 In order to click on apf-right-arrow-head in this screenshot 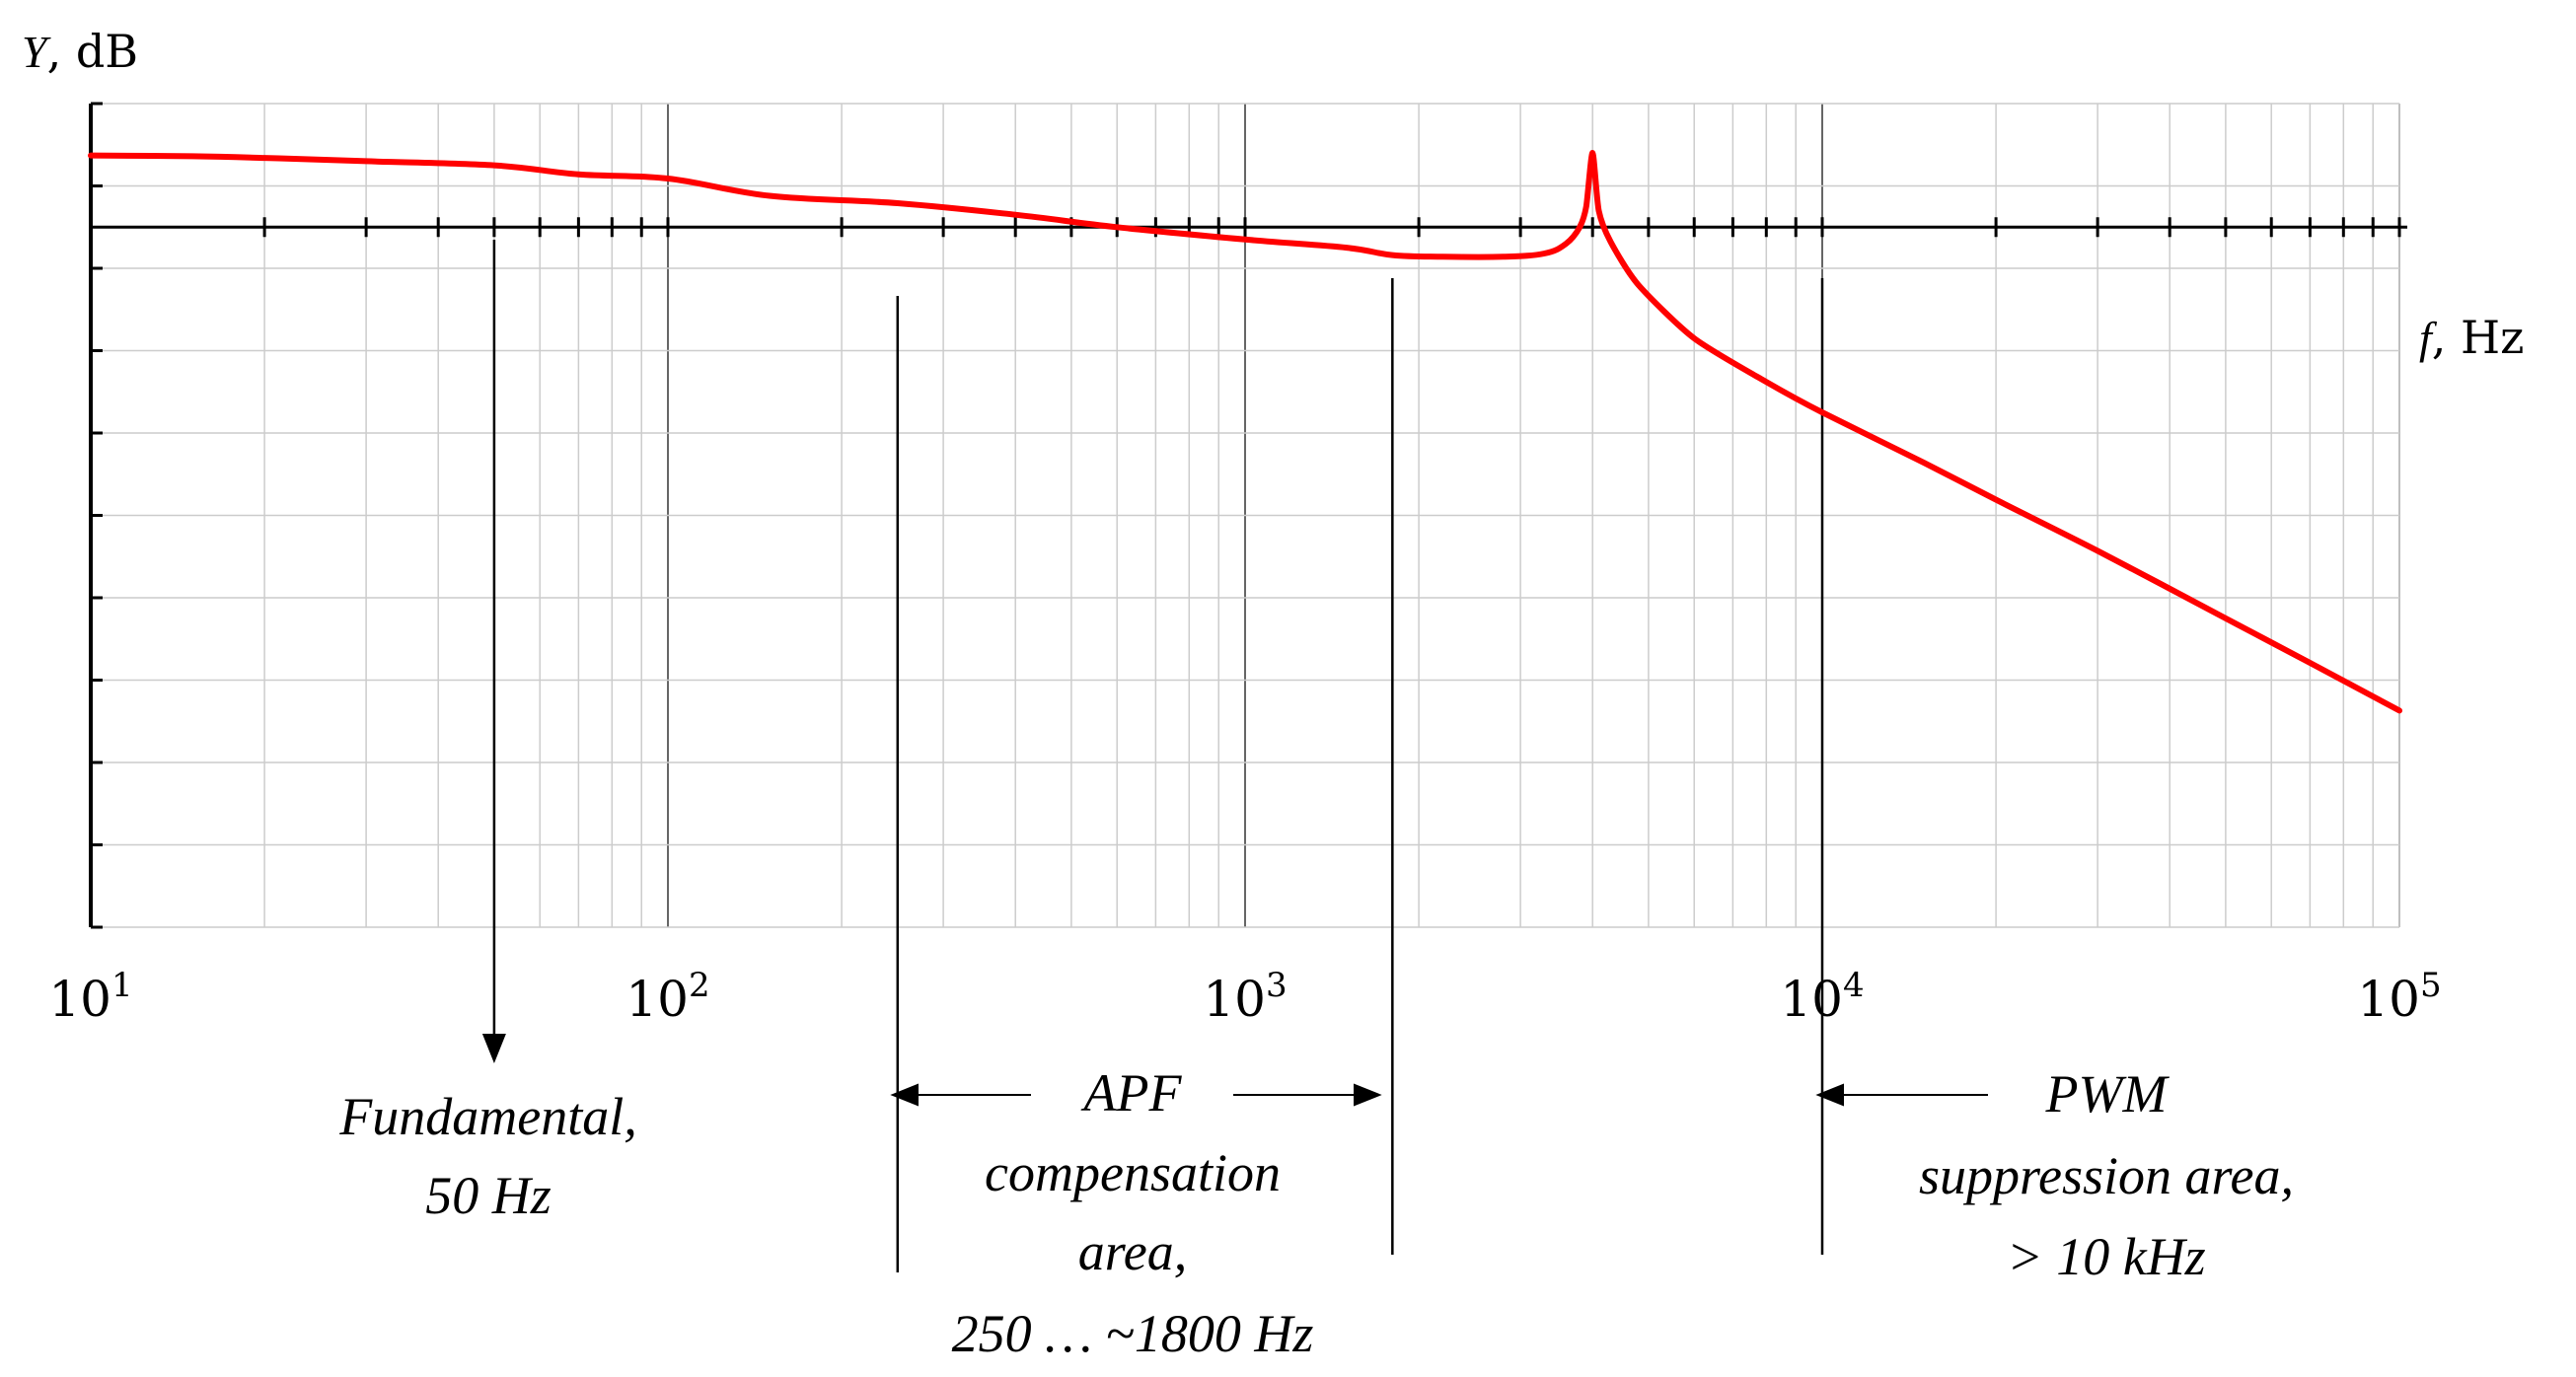, I will do `click(1368, 1095)`.